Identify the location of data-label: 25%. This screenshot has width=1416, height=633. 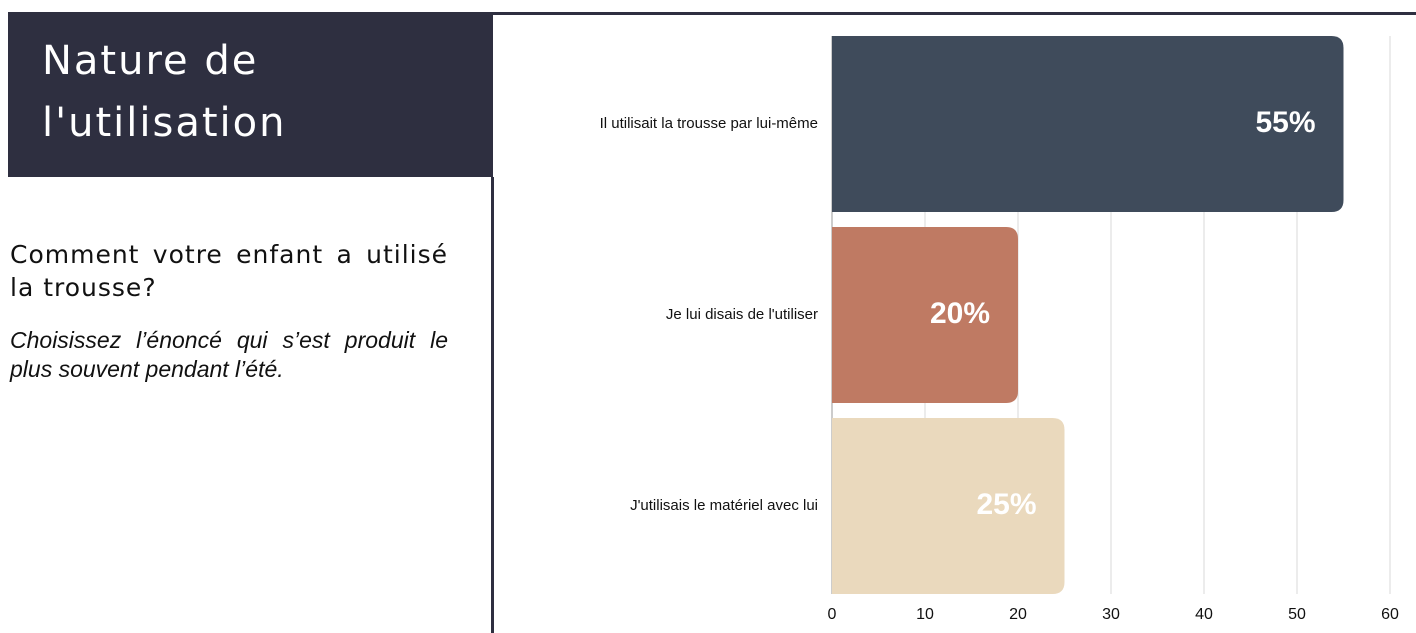
(1006, 504).